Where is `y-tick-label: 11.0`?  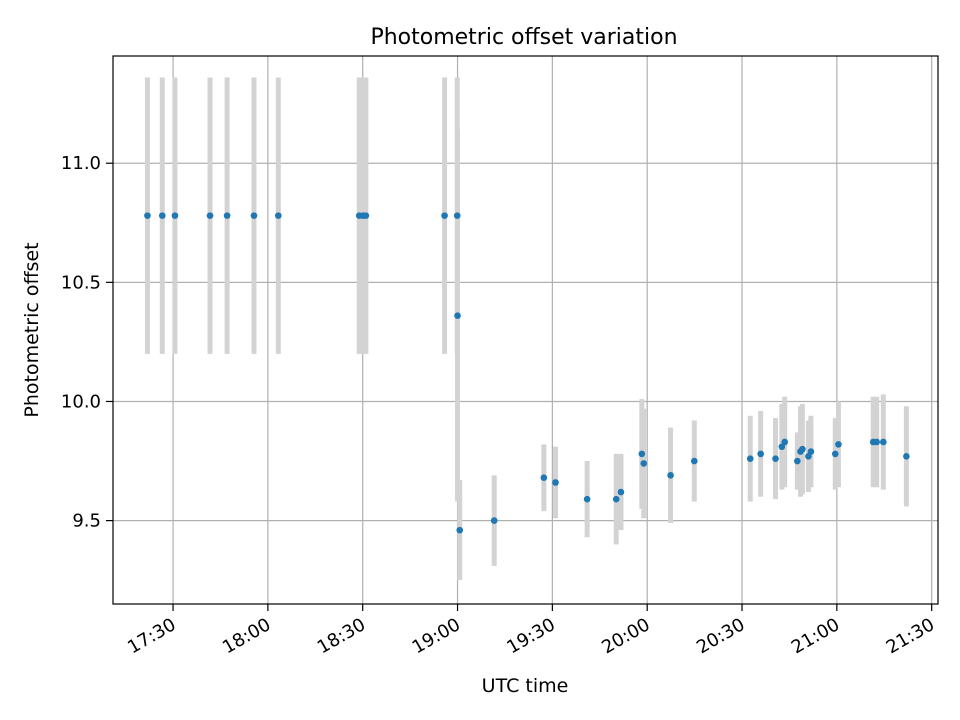 y-tick-label: 11.0 is located at coordinates (81, 163).